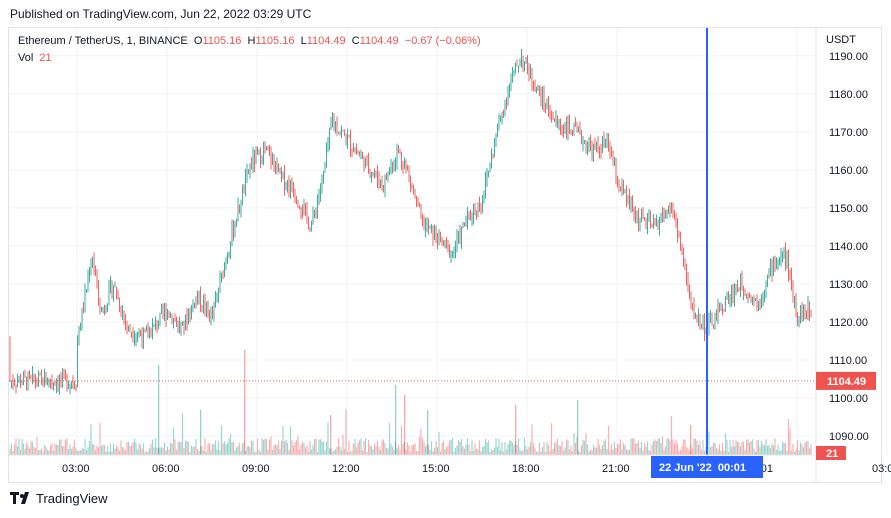 Image resolution: width=891 pixels, height=518 pixels. I want to click on footer-brand: TradingView, so click(59, 498).